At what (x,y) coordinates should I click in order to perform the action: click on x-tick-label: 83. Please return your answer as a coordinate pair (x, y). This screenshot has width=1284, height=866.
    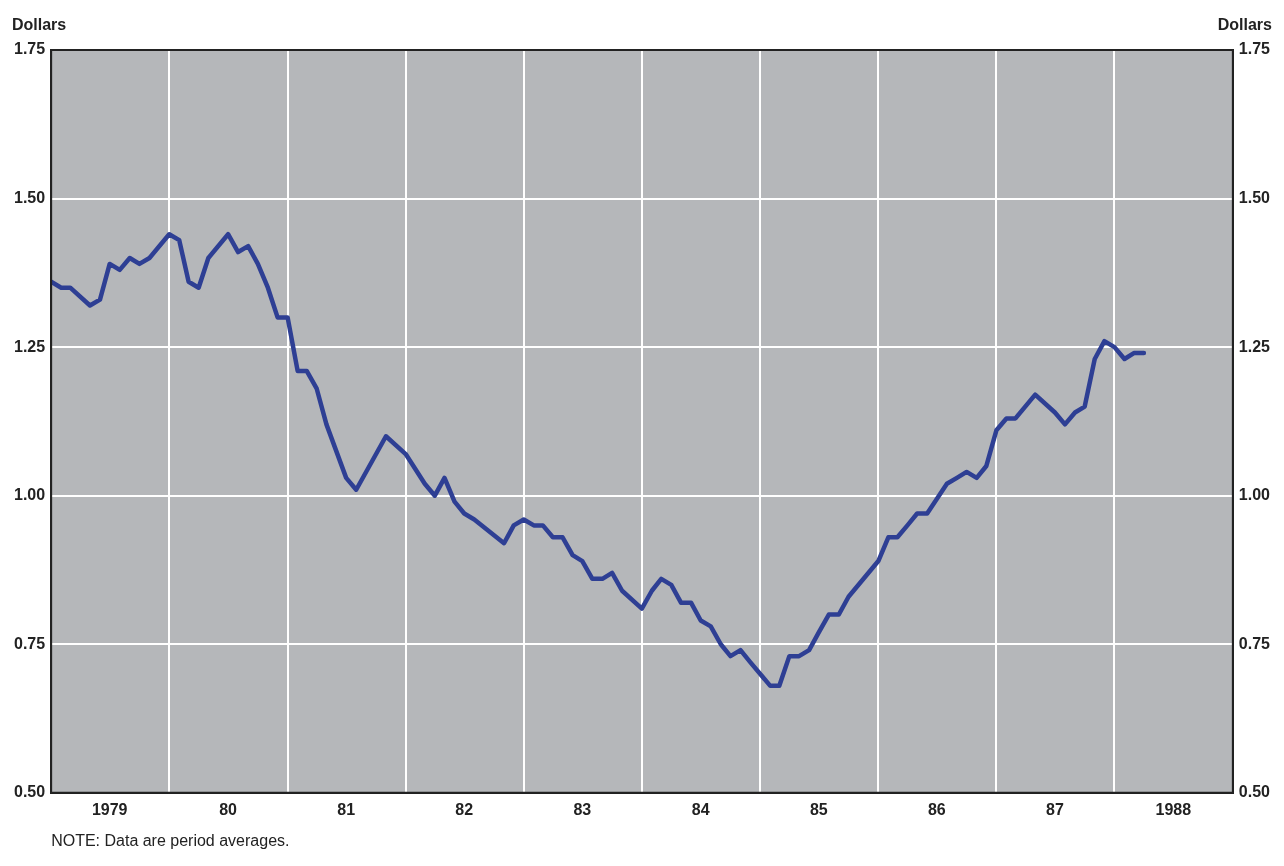
    Looking at the image, I should click on (582, 809).